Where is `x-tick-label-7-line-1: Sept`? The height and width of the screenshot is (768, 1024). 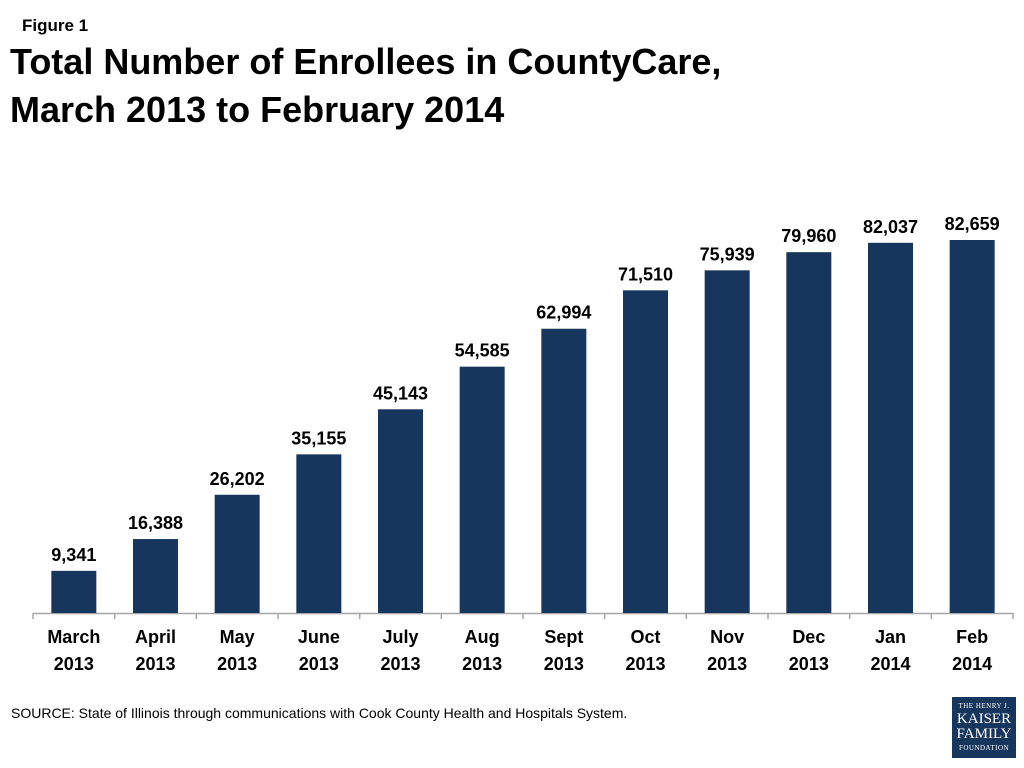 x-tick-label-7-line-1: Sept is located at coordinates (563, 637).